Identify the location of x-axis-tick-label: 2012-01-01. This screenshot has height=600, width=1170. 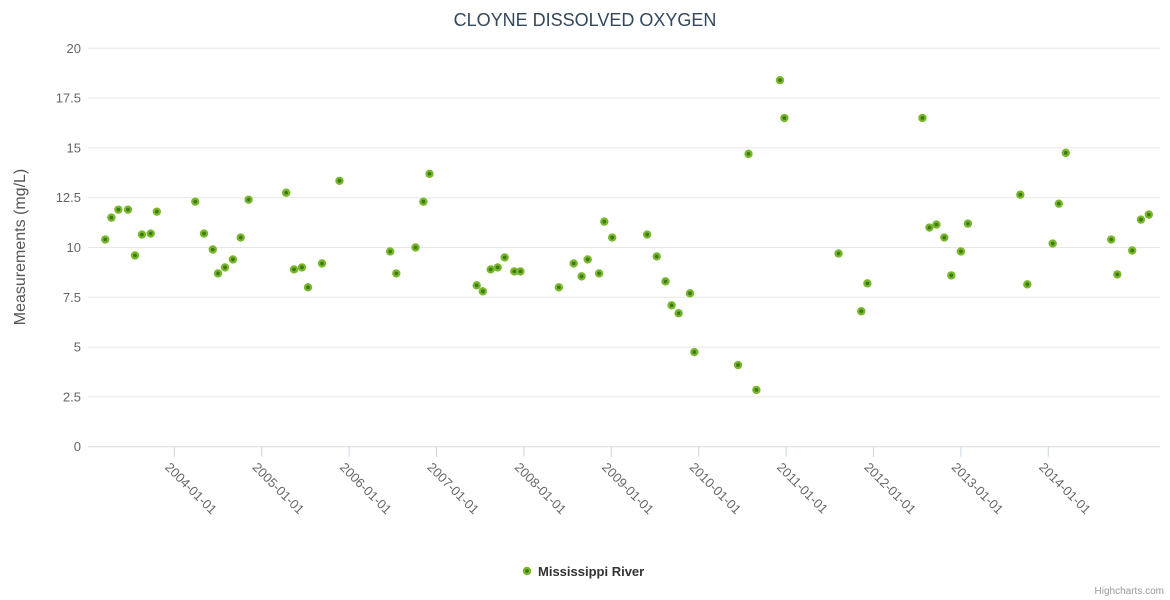
(890, 489).